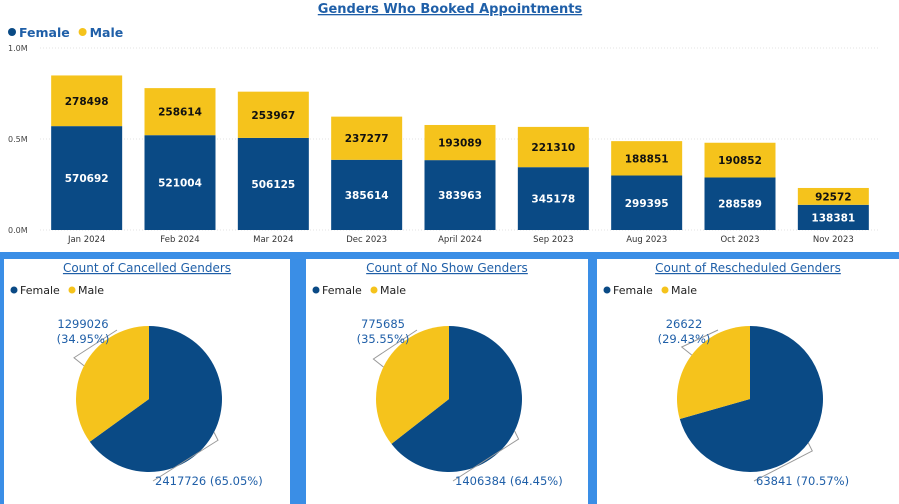 The width and height of the screenshot is (899, 504). What do you see at coordinates (383, 324) in the screenshot?
I see `pie-label-male: 775685` at bounding box center [383, 324].